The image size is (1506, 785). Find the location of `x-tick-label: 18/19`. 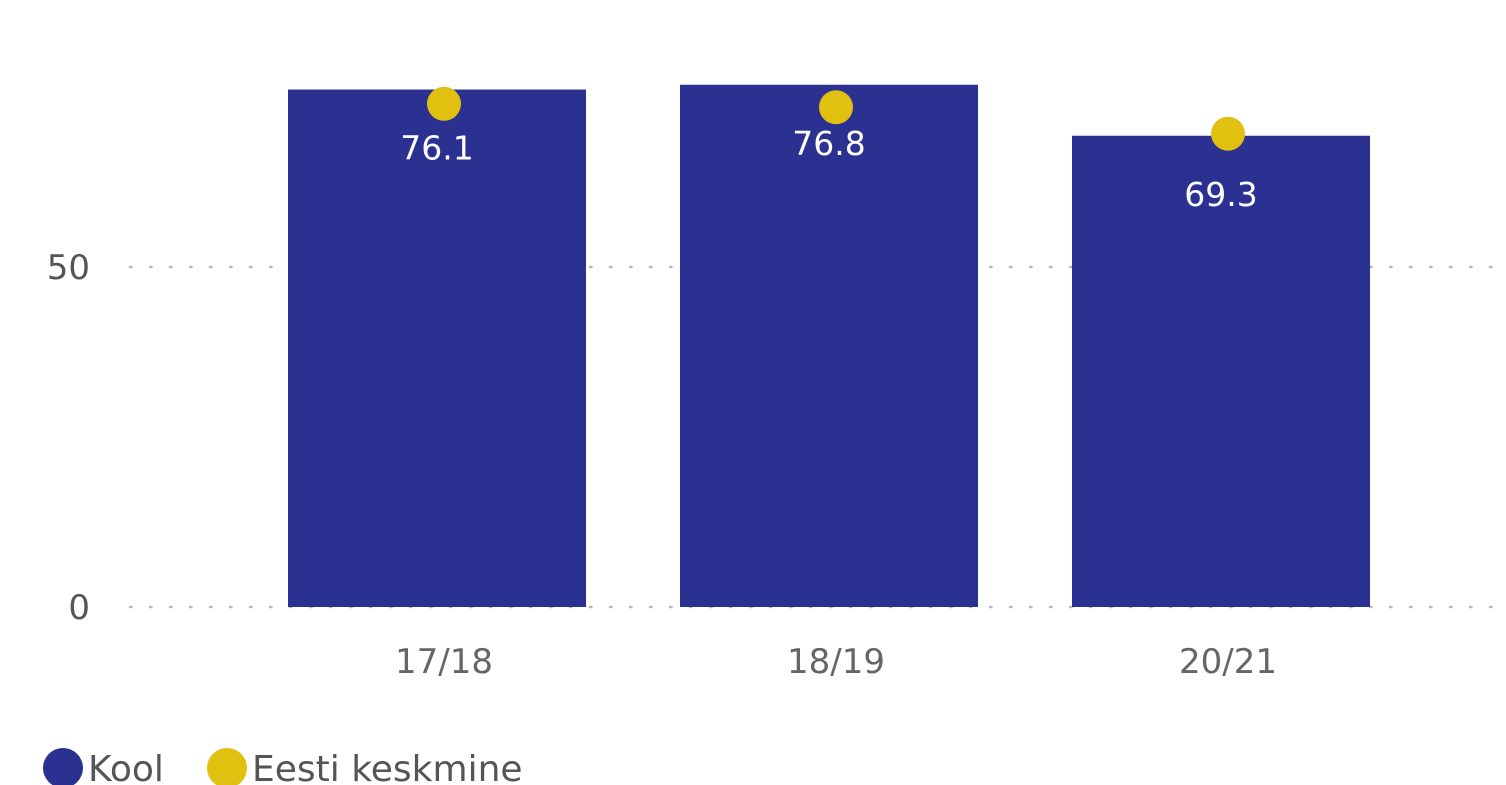

x-tick-label: 18/19 is located at coordinates (836, 662).